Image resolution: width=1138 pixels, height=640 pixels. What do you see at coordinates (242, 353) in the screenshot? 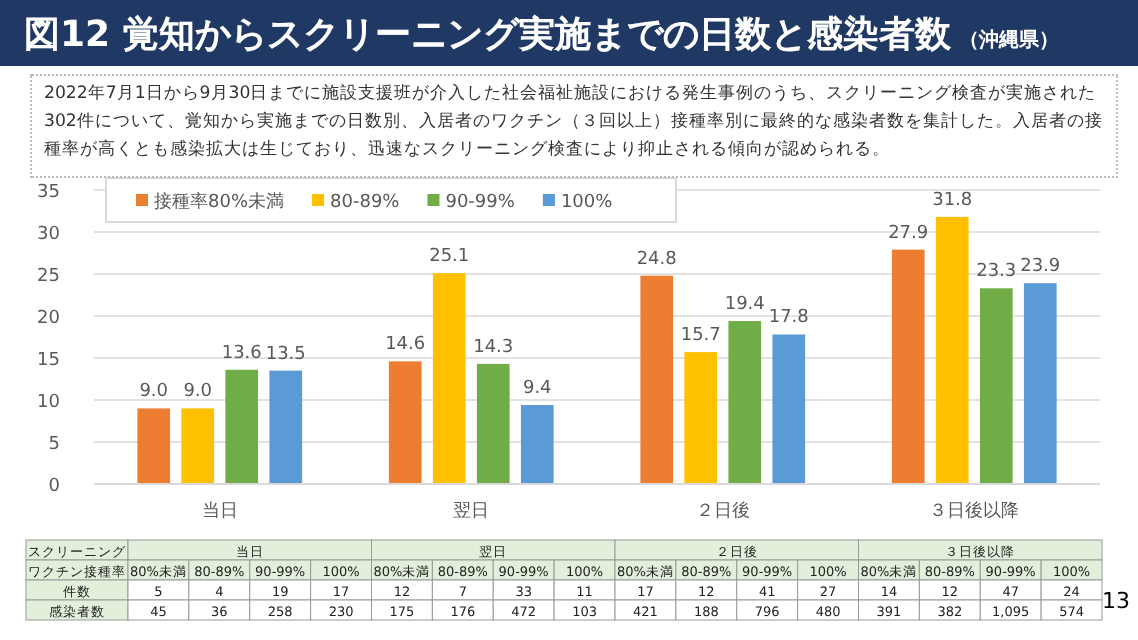
I see `data-label: 13.6` at bounding box center [242, 353].